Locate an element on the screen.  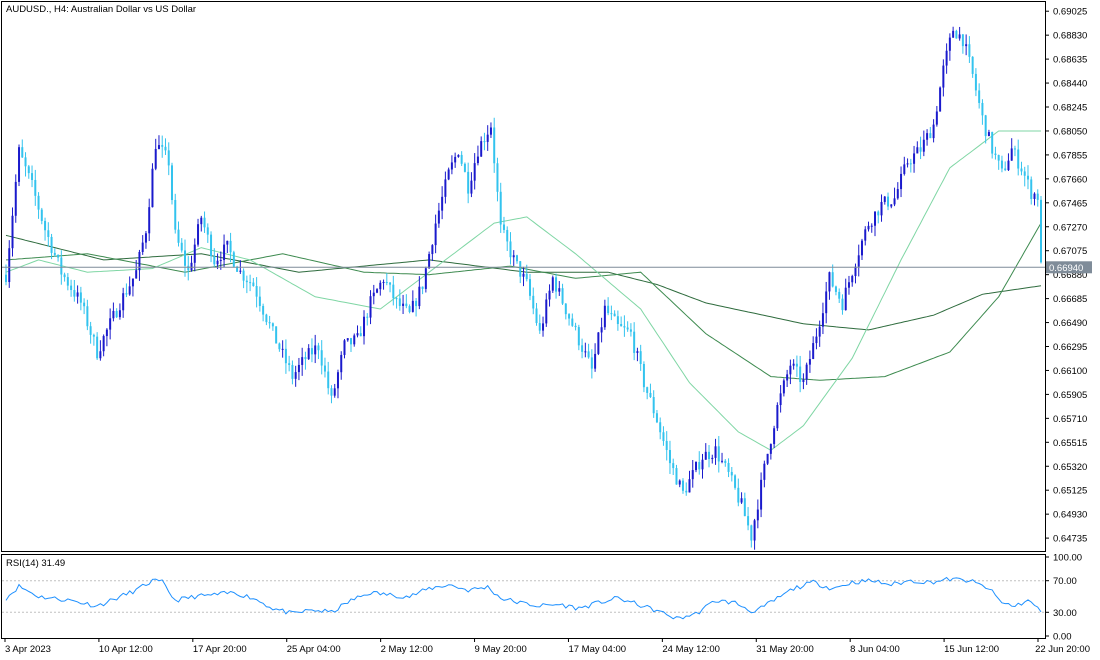
price-tick-label: 0.65125 is located at coordinates (1070, 491).